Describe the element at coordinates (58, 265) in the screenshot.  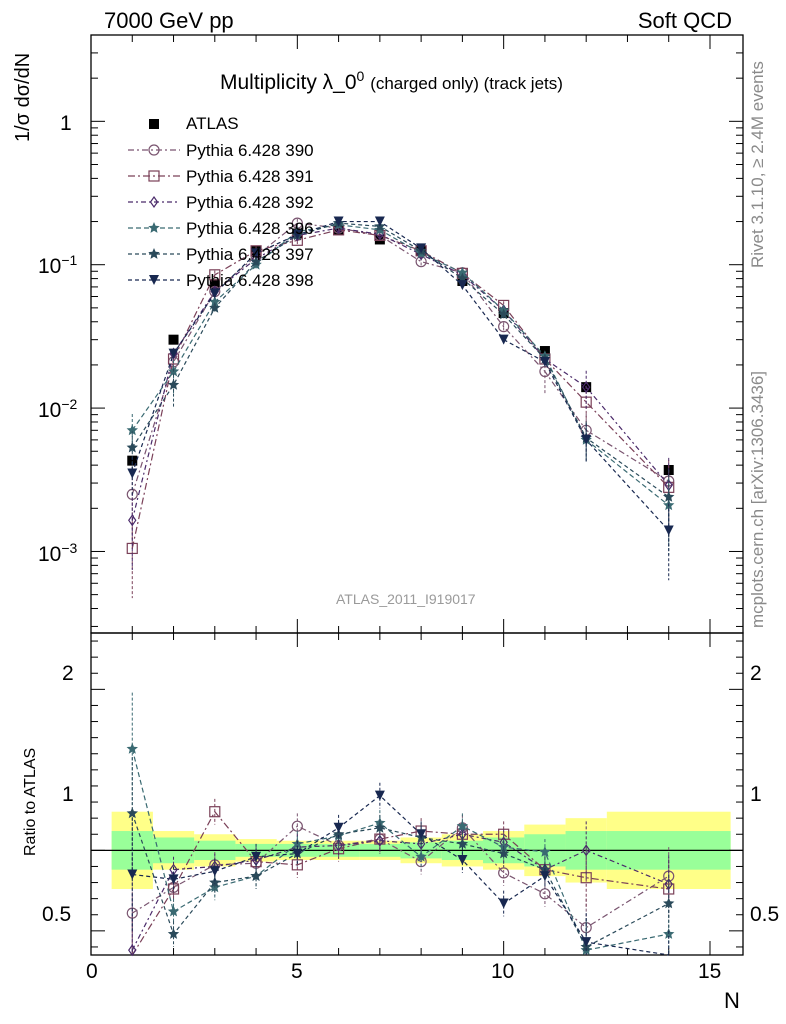
I see `ytick-label-1e-1: 10⁻¹` at that location.